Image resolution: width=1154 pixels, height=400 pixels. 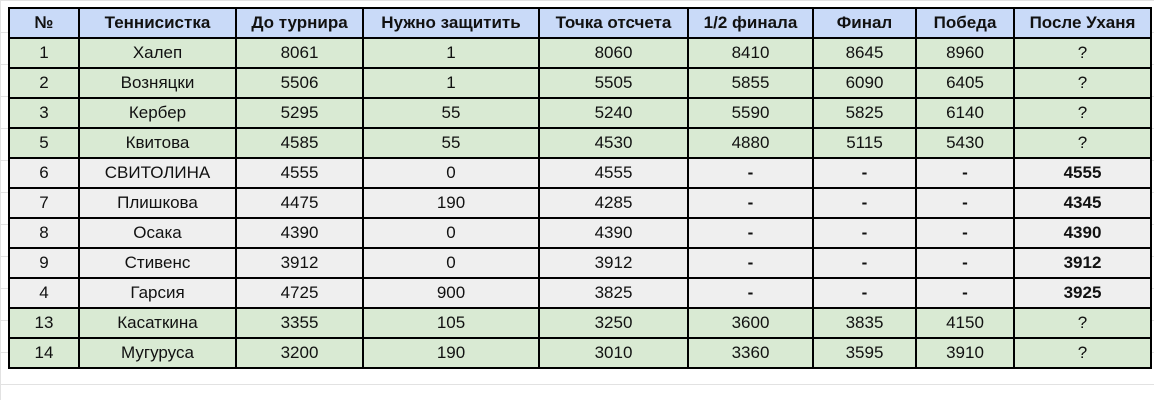 What do you see at coordinates (157, 323) in the screenshot?
I see `cell-player: Касаткина` at bounding box center [157, 323].